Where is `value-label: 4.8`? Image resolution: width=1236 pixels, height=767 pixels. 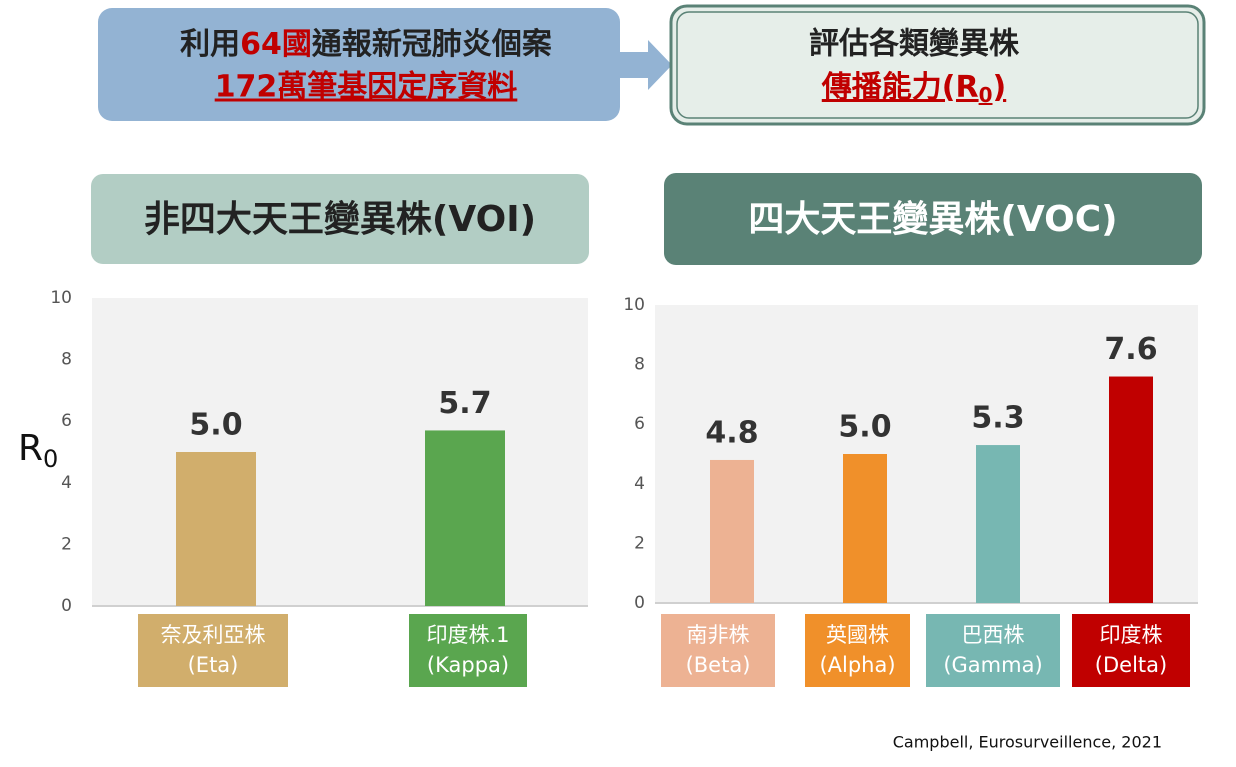 value-label: 4.8 is located at coordinates (731, 432).